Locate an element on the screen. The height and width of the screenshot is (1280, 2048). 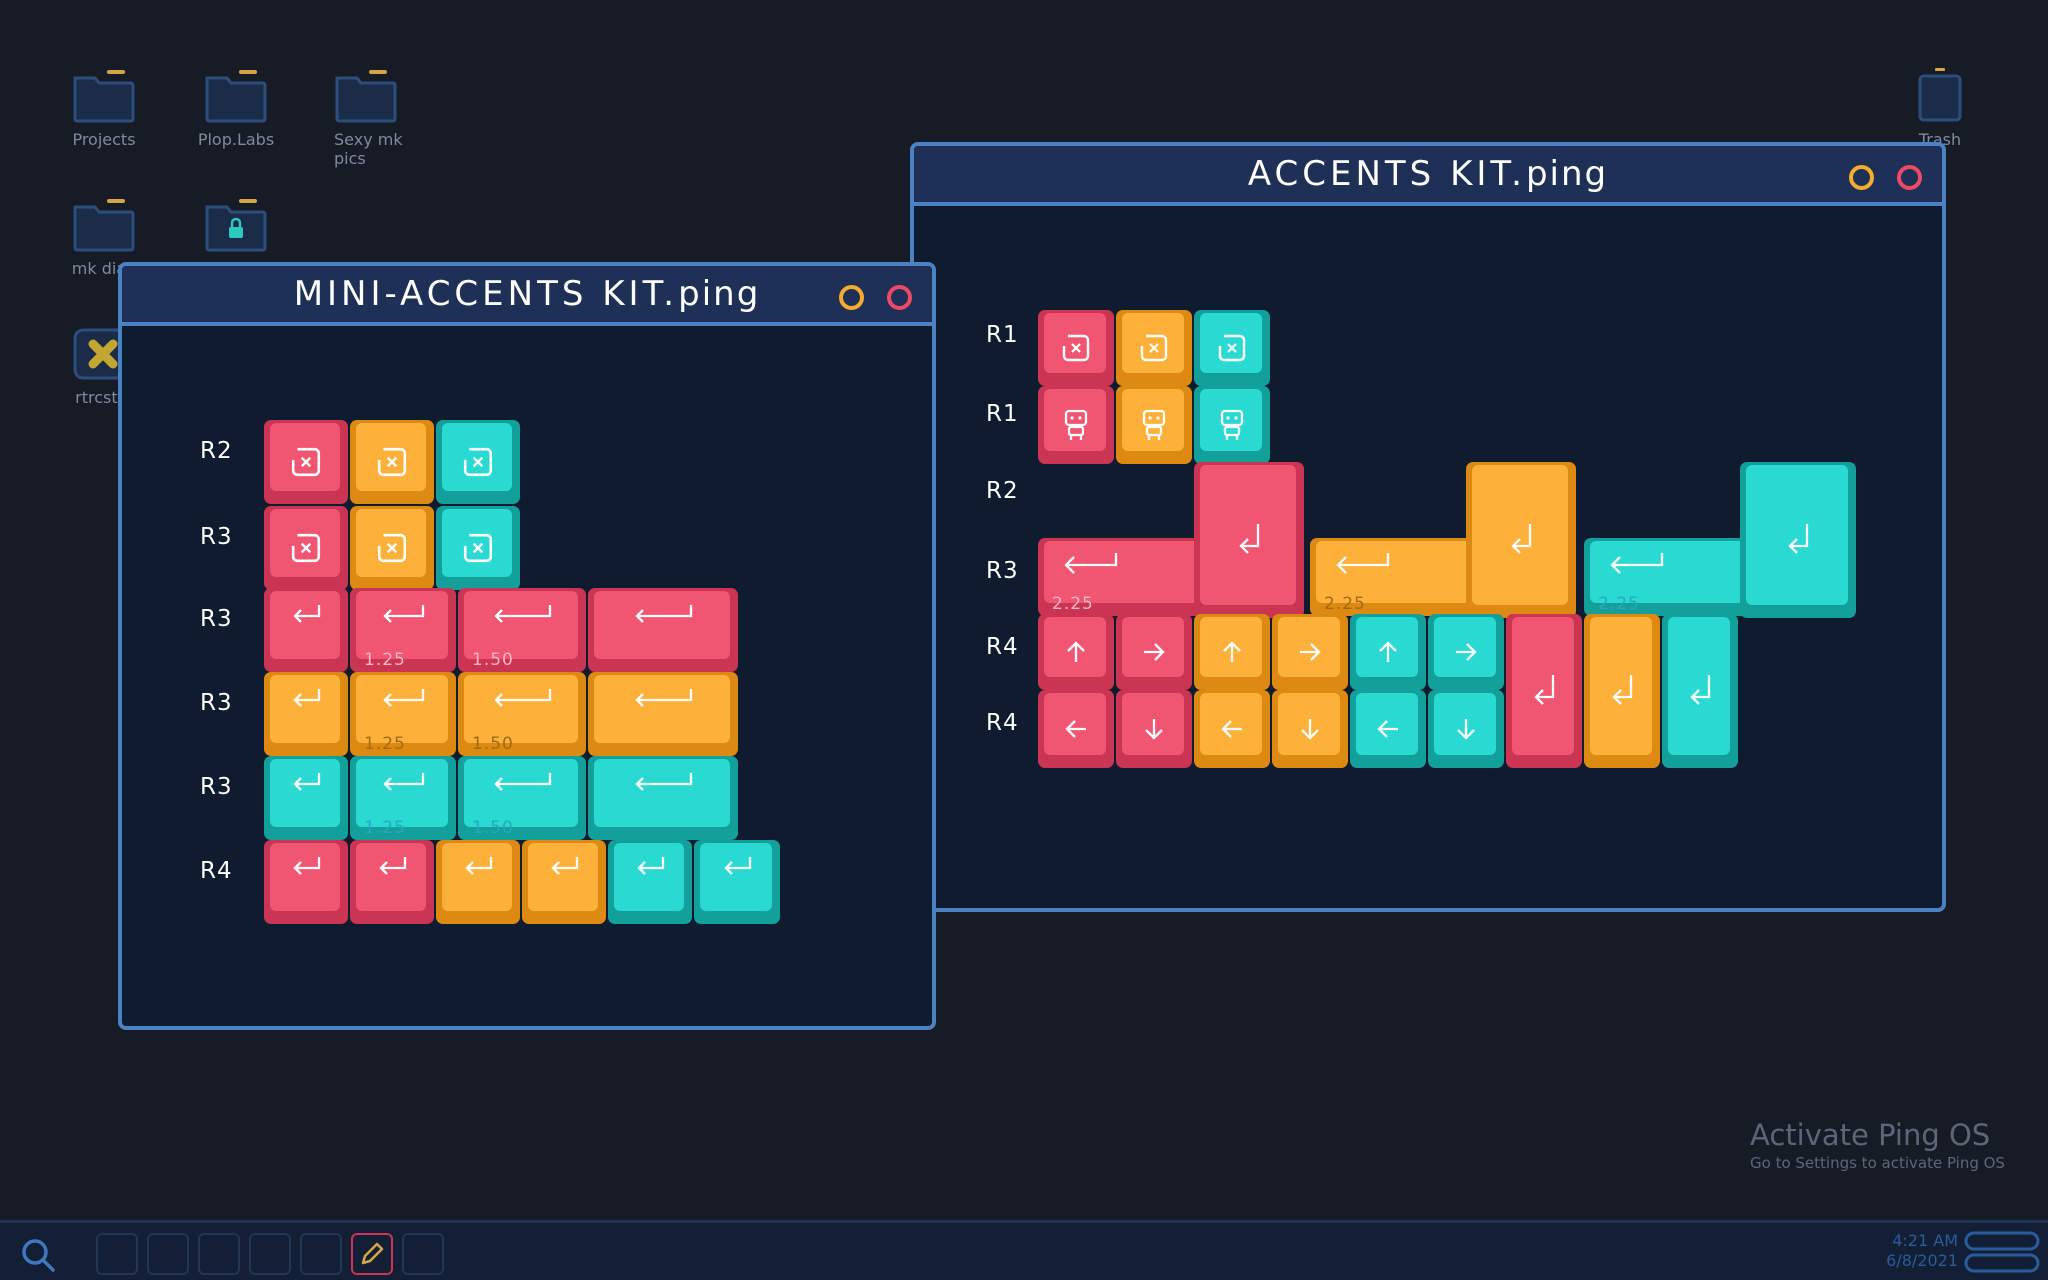
up-arrow-icon is located at coordinates (1388, 651).